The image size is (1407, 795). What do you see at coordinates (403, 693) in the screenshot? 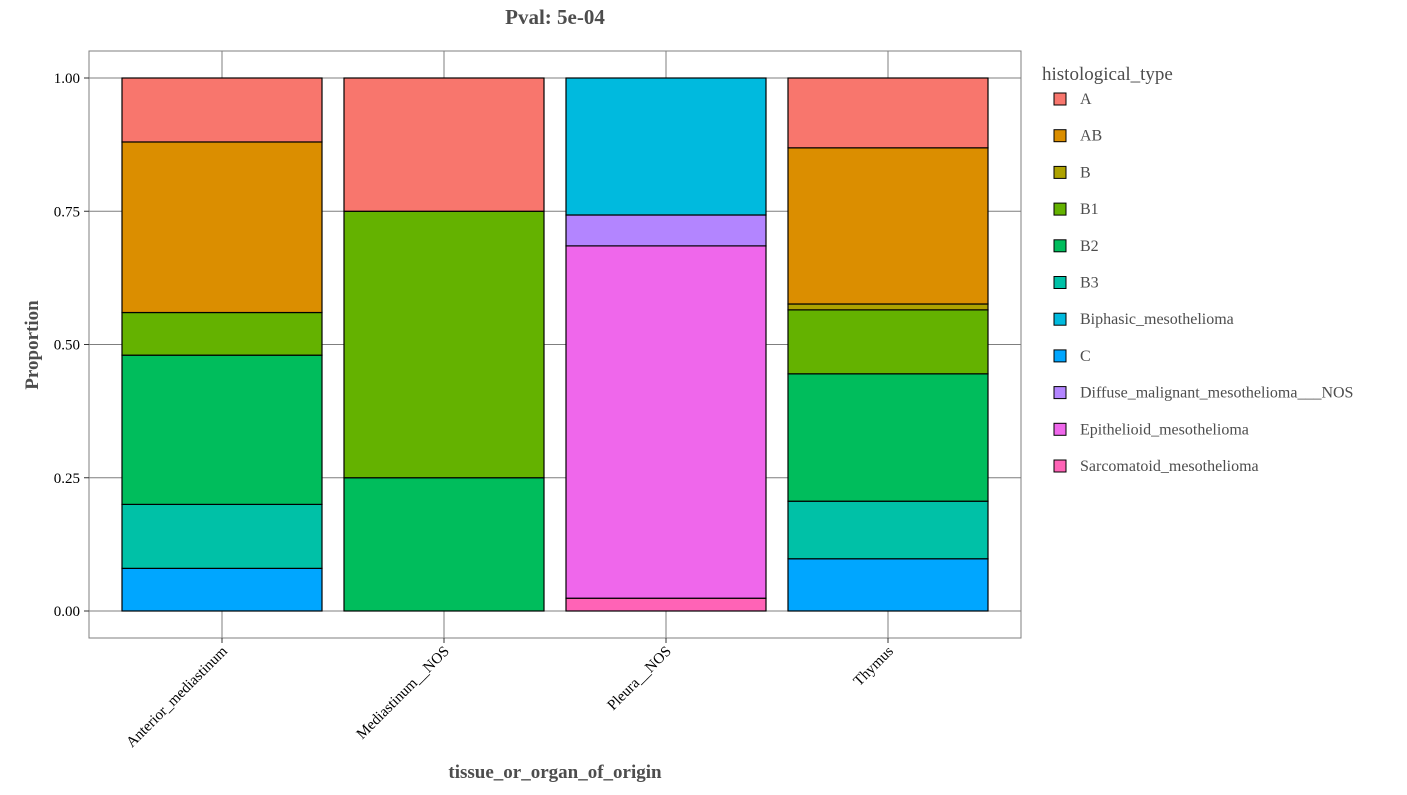
I see `x-tick-label: Mediastinum__NOS` at bounding box center [403, 693].